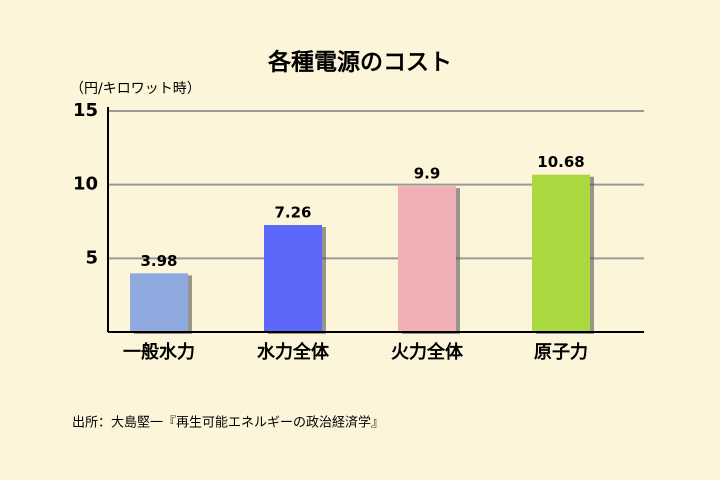 The width and height of the screenshot is (720, 480). What do you see at coordinates (293, 352) in the screenshot?
I see `x-tick-label: 水力全体` at bounding box center [293, 352].